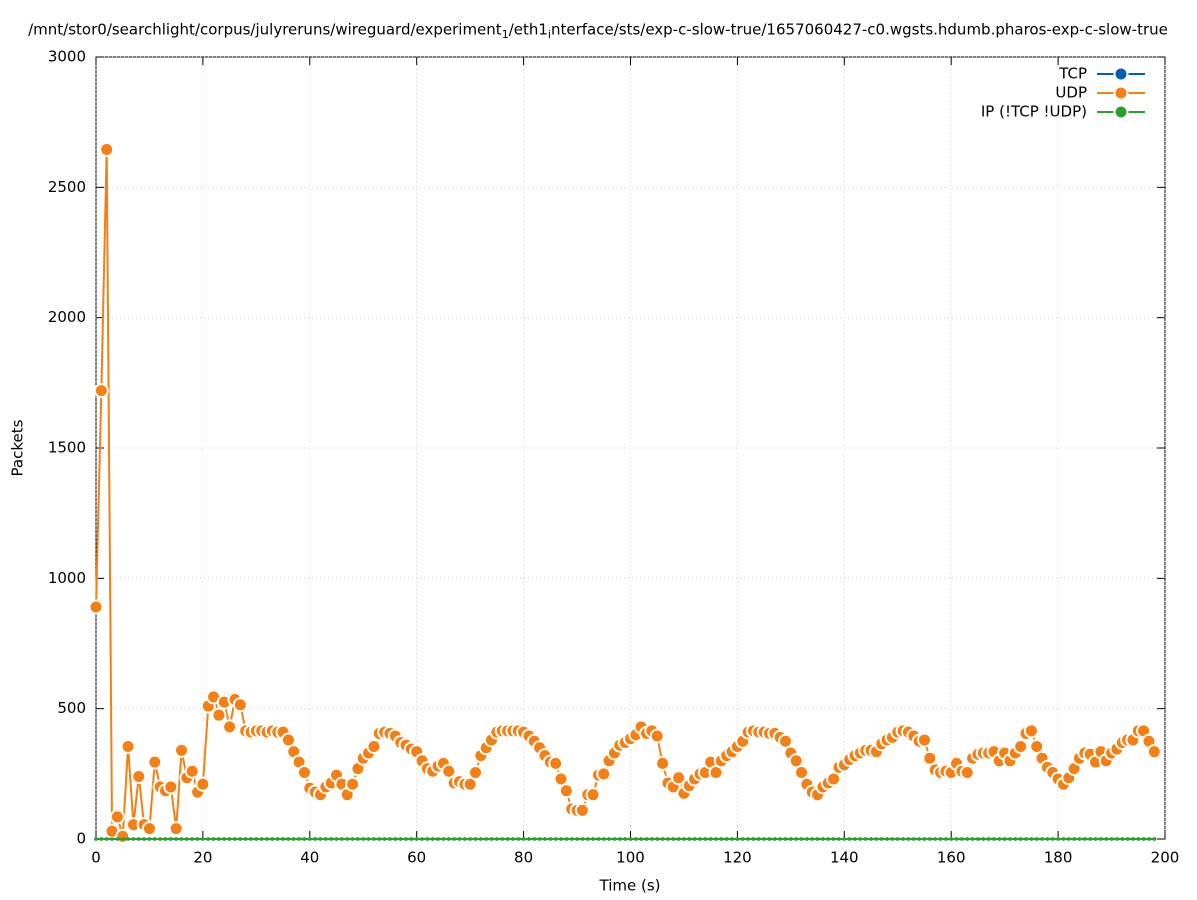 The height and width of the screenshot is (900, 1197). Describe the element at coordinates (1165, 858) in the screenshot. I see `x-tick-label: 200` at that location.